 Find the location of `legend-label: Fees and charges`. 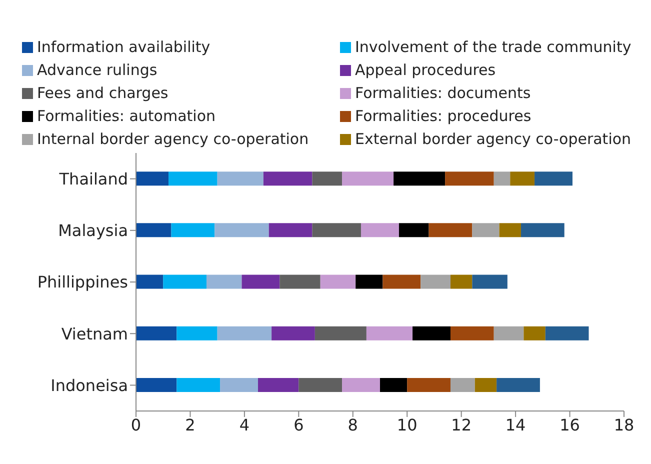

legend-label: Fees and charges is located at coordinates (102, 93).